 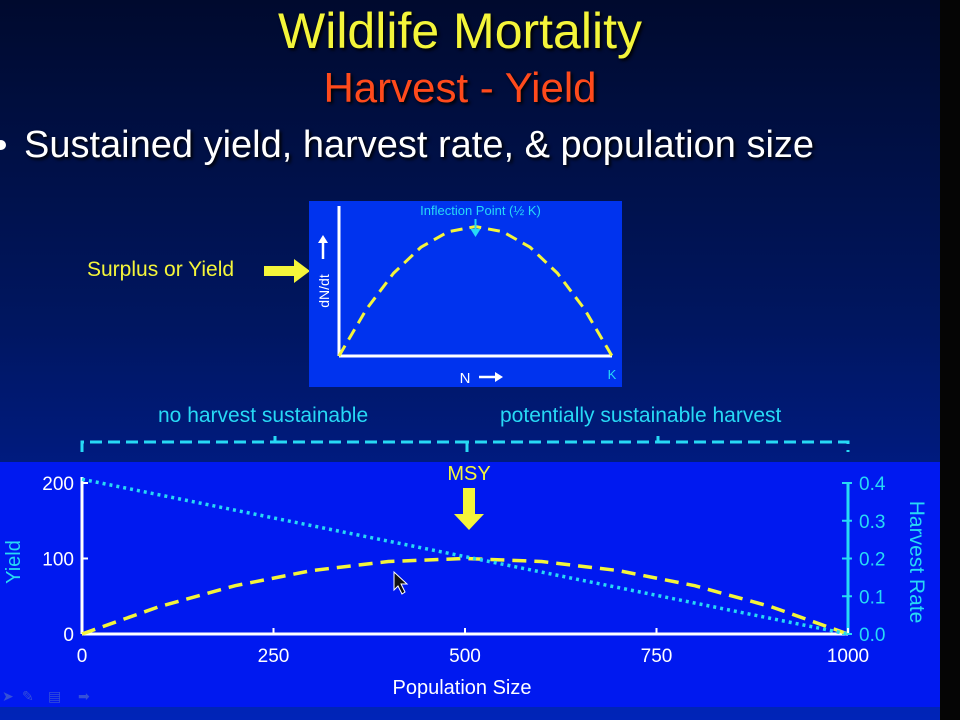 What do you see at coordinates (84, 696) in the screenshot?
I see `next-icon: ➡` at bounding box center [84, 696].